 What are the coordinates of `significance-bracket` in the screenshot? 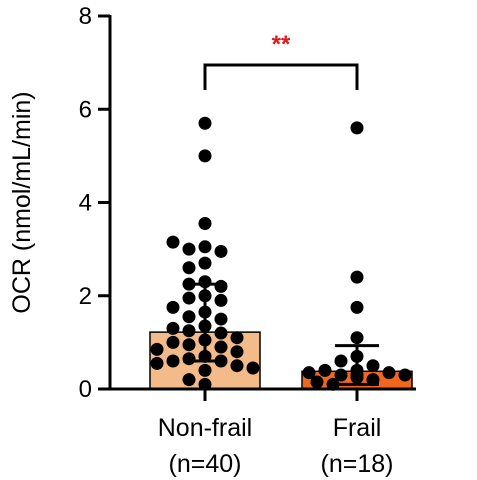 It's located at (281, 76).